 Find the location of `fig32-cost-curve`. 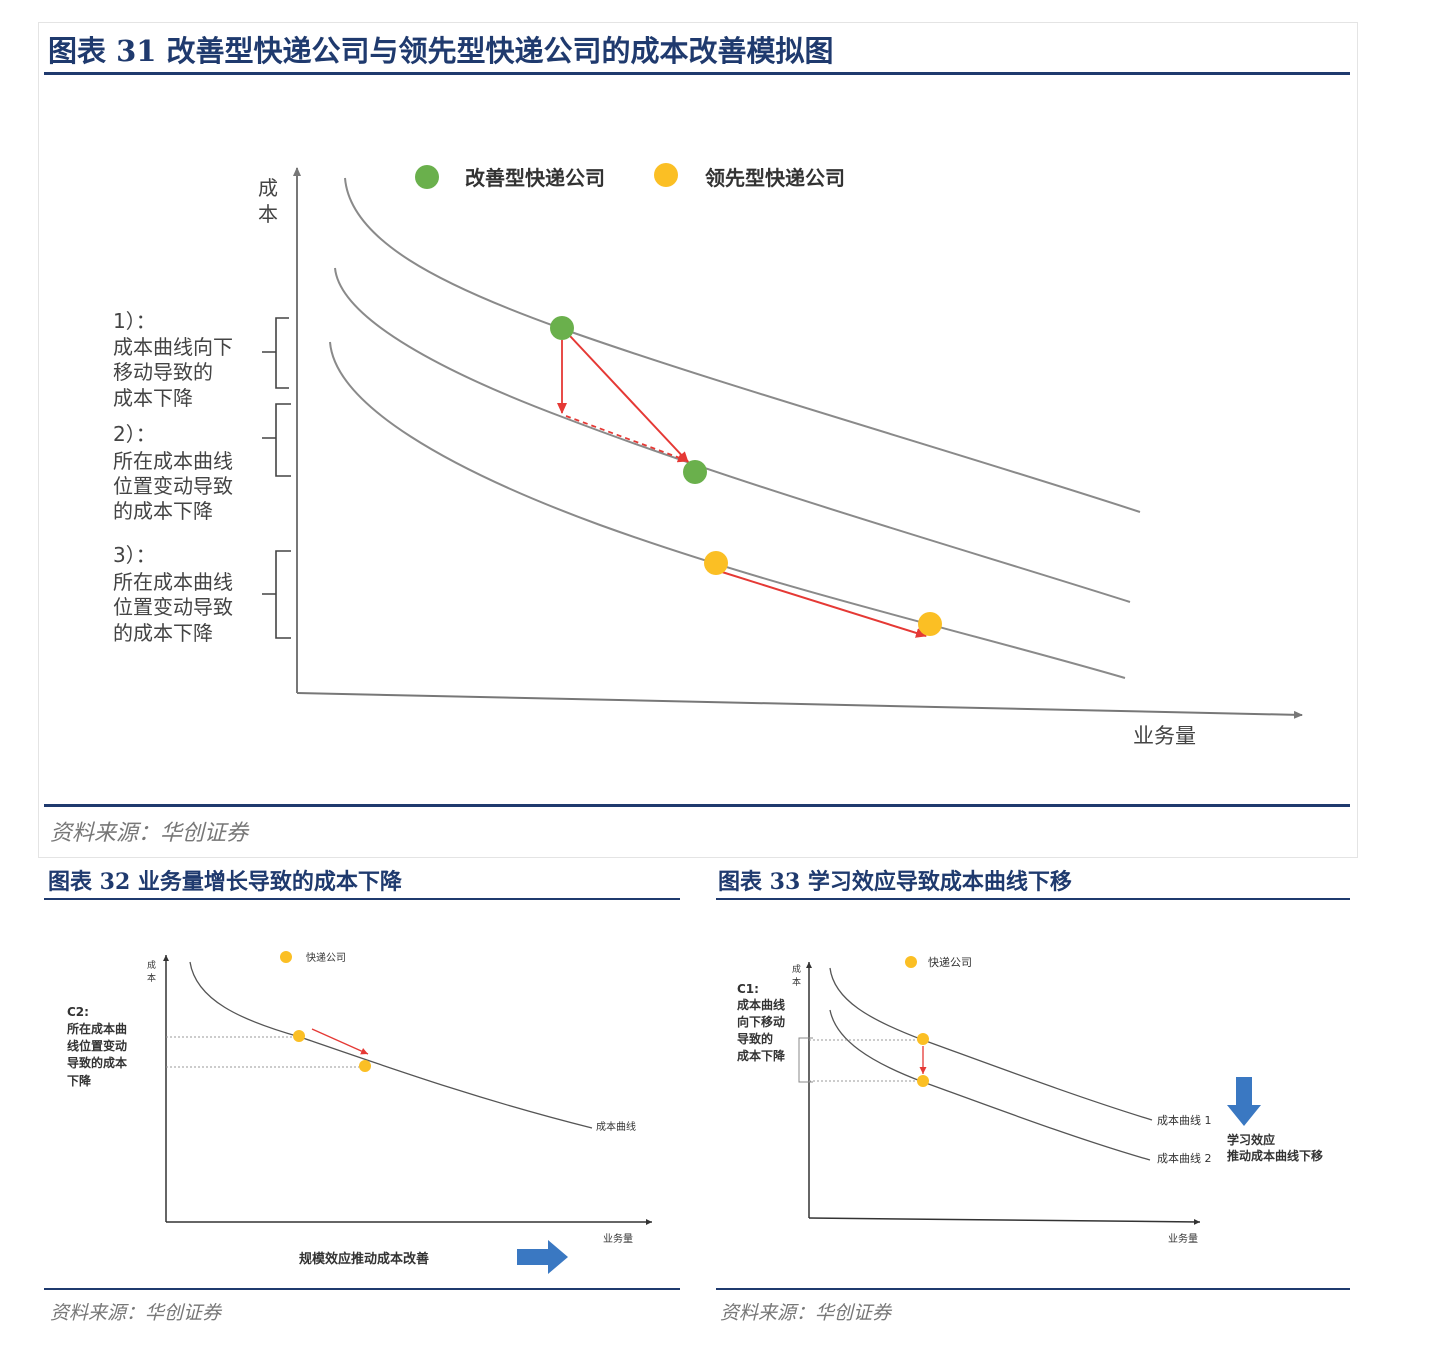

fig32-cost-curve is located at coordinates (391, 1045).